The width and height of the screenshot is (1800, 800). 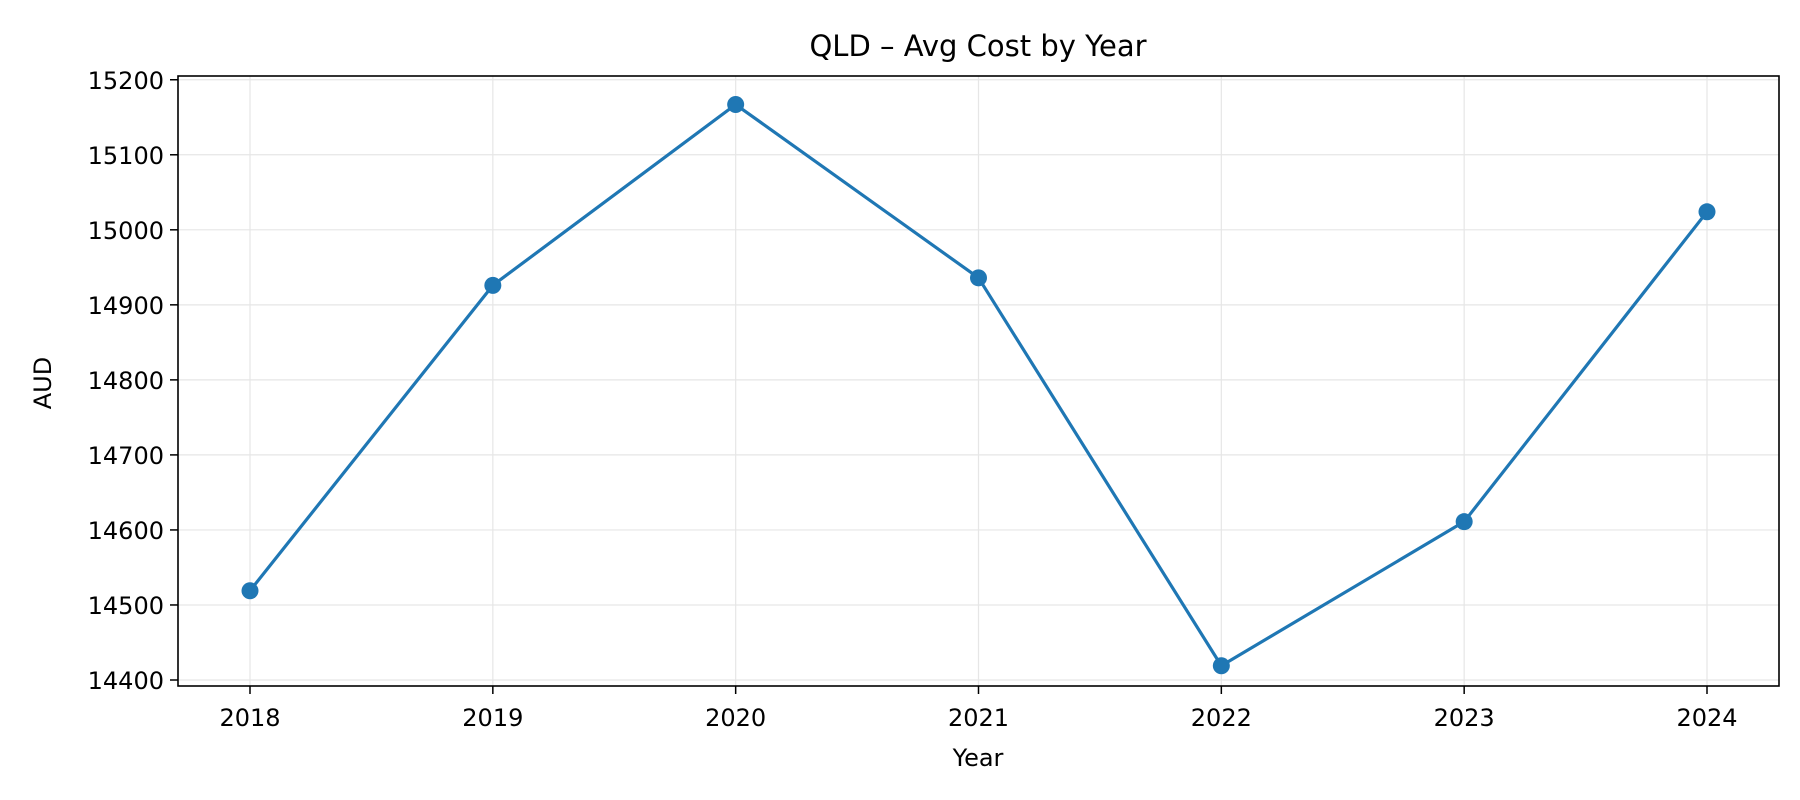 I want to click on x-tick-label: 2019, so click(x=492, y=718).